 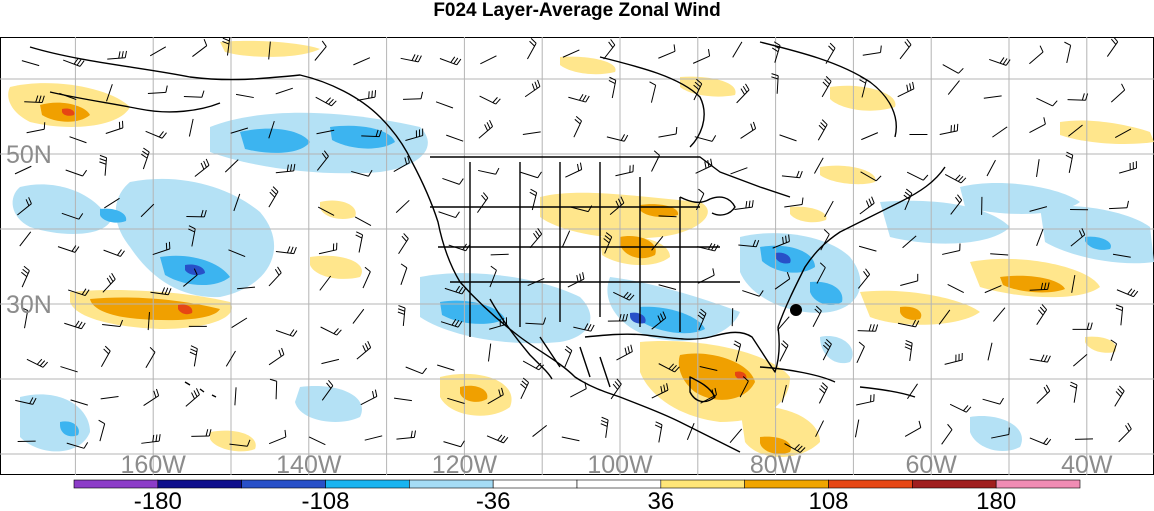 I want to click on location-marker, so click(x=796, y=310).